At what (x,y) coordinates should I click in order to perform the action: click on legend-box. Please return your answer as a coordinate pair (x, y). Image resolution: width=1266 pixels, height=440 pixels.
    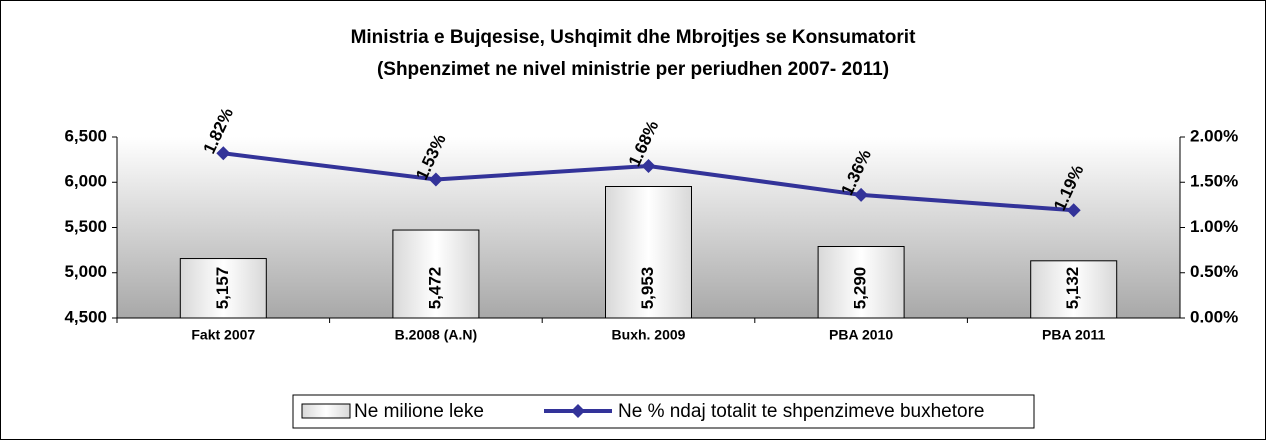
    Looking at the image, I should click on (663, 411).